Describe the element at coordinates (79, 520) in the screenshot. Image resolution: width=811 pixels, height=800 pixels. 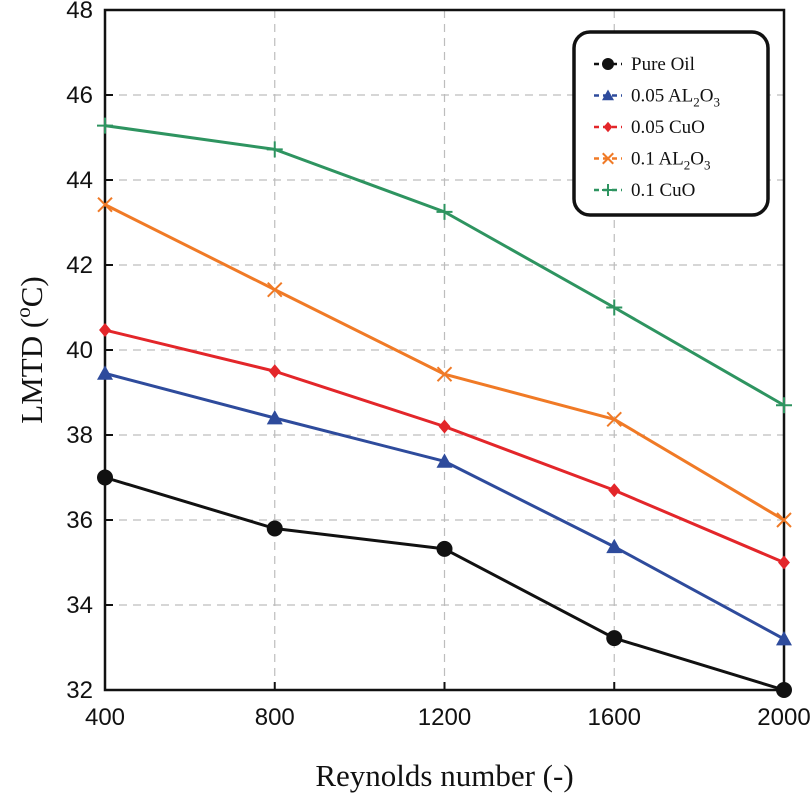
I see `y-tick-label: 36` at that location.